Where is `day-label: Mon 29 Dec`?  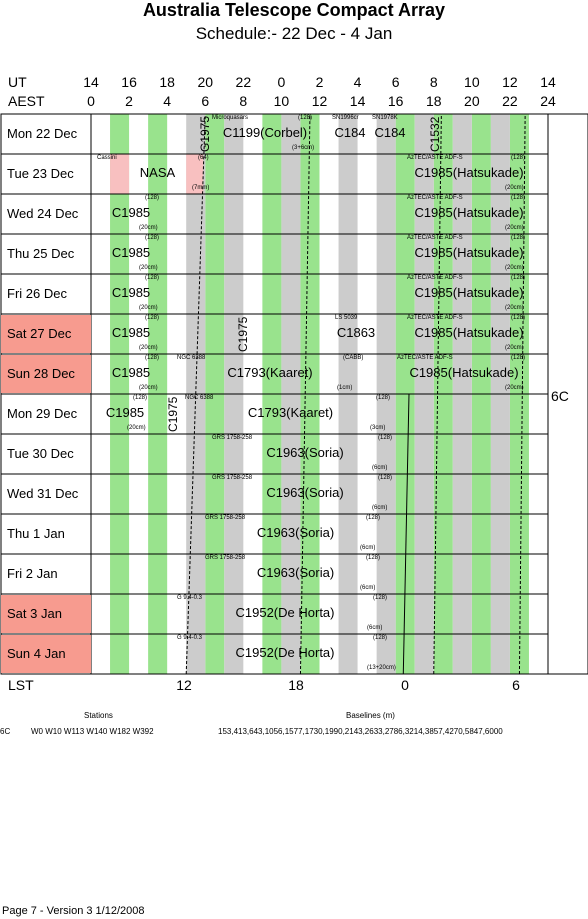
day-label: Mon 29 Dec is located at coordinates (42, 413).